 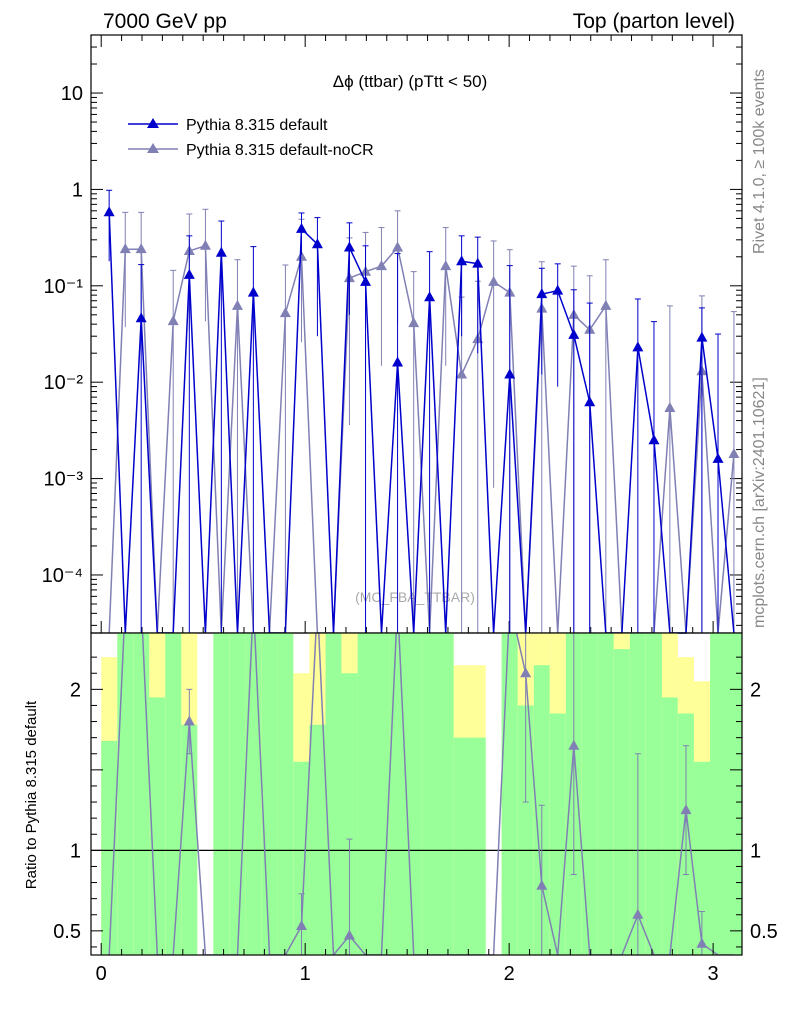 What do you see at coordinates (410, 81) in the screenshot?
I see `chart-title: Δϕ (ttbar) (pTtt < 50)` at bounding box center [410, 81].